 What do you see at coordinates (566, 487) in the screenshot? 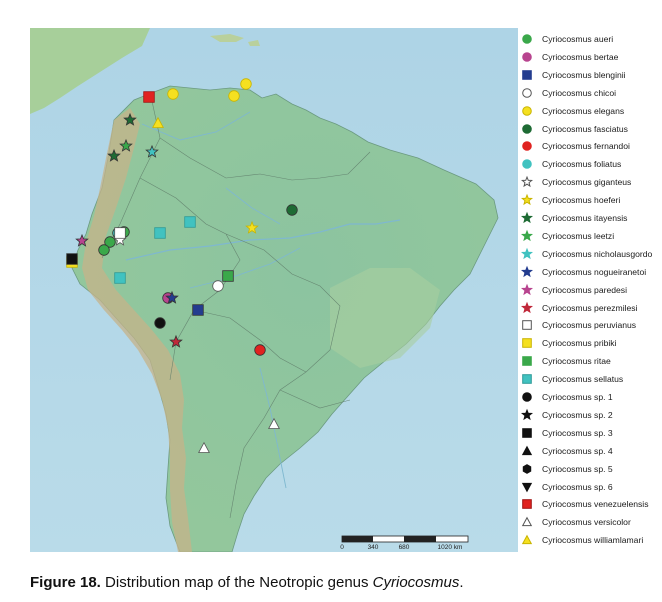
I see `legend-item: Cyriocosmus sp. 6` at bounding box center [566, 487].